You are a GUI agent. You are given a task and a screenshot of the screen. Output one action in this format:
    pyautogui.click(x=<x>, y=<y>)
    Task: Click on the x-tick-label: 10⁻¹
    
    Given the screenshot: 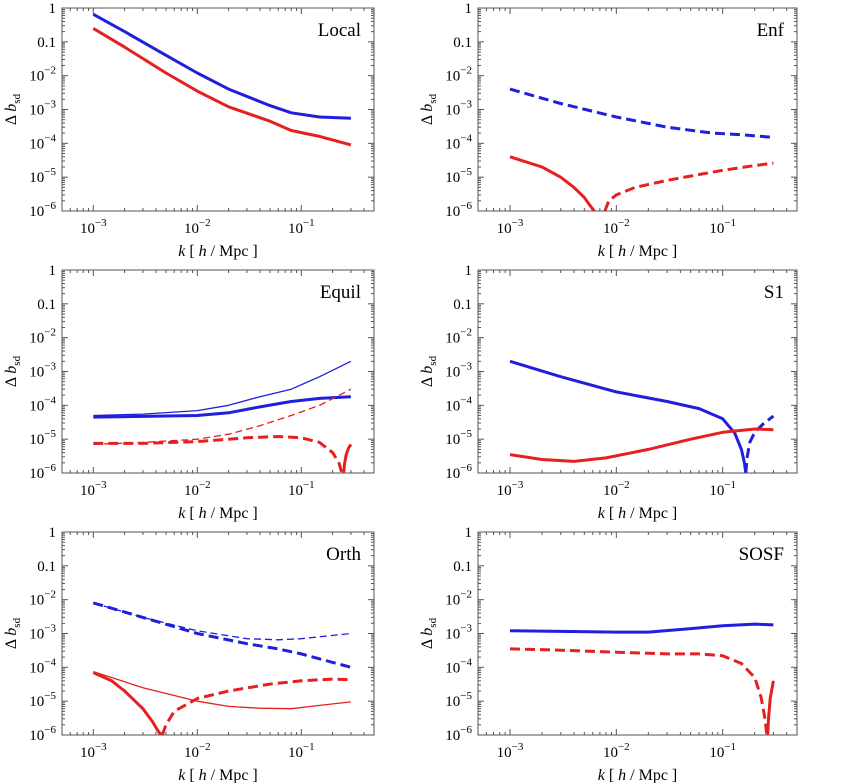 What is the action you would take?
    pyautogui.click(x=301, y=227)
    